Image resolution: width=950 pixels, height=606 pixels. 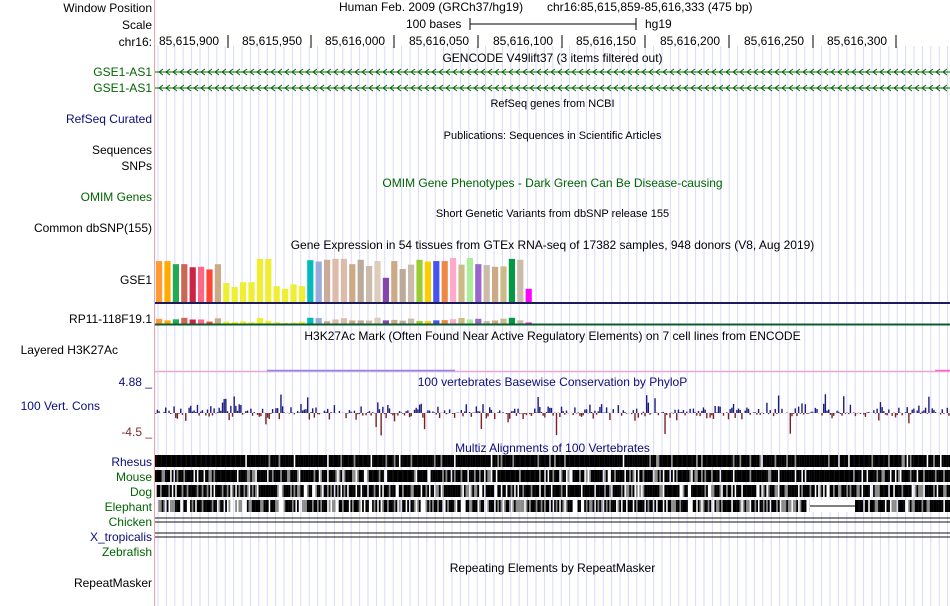 I want to click on refseq-track-title: RefSeq genes from NCBI, so click(x=552, y=104).